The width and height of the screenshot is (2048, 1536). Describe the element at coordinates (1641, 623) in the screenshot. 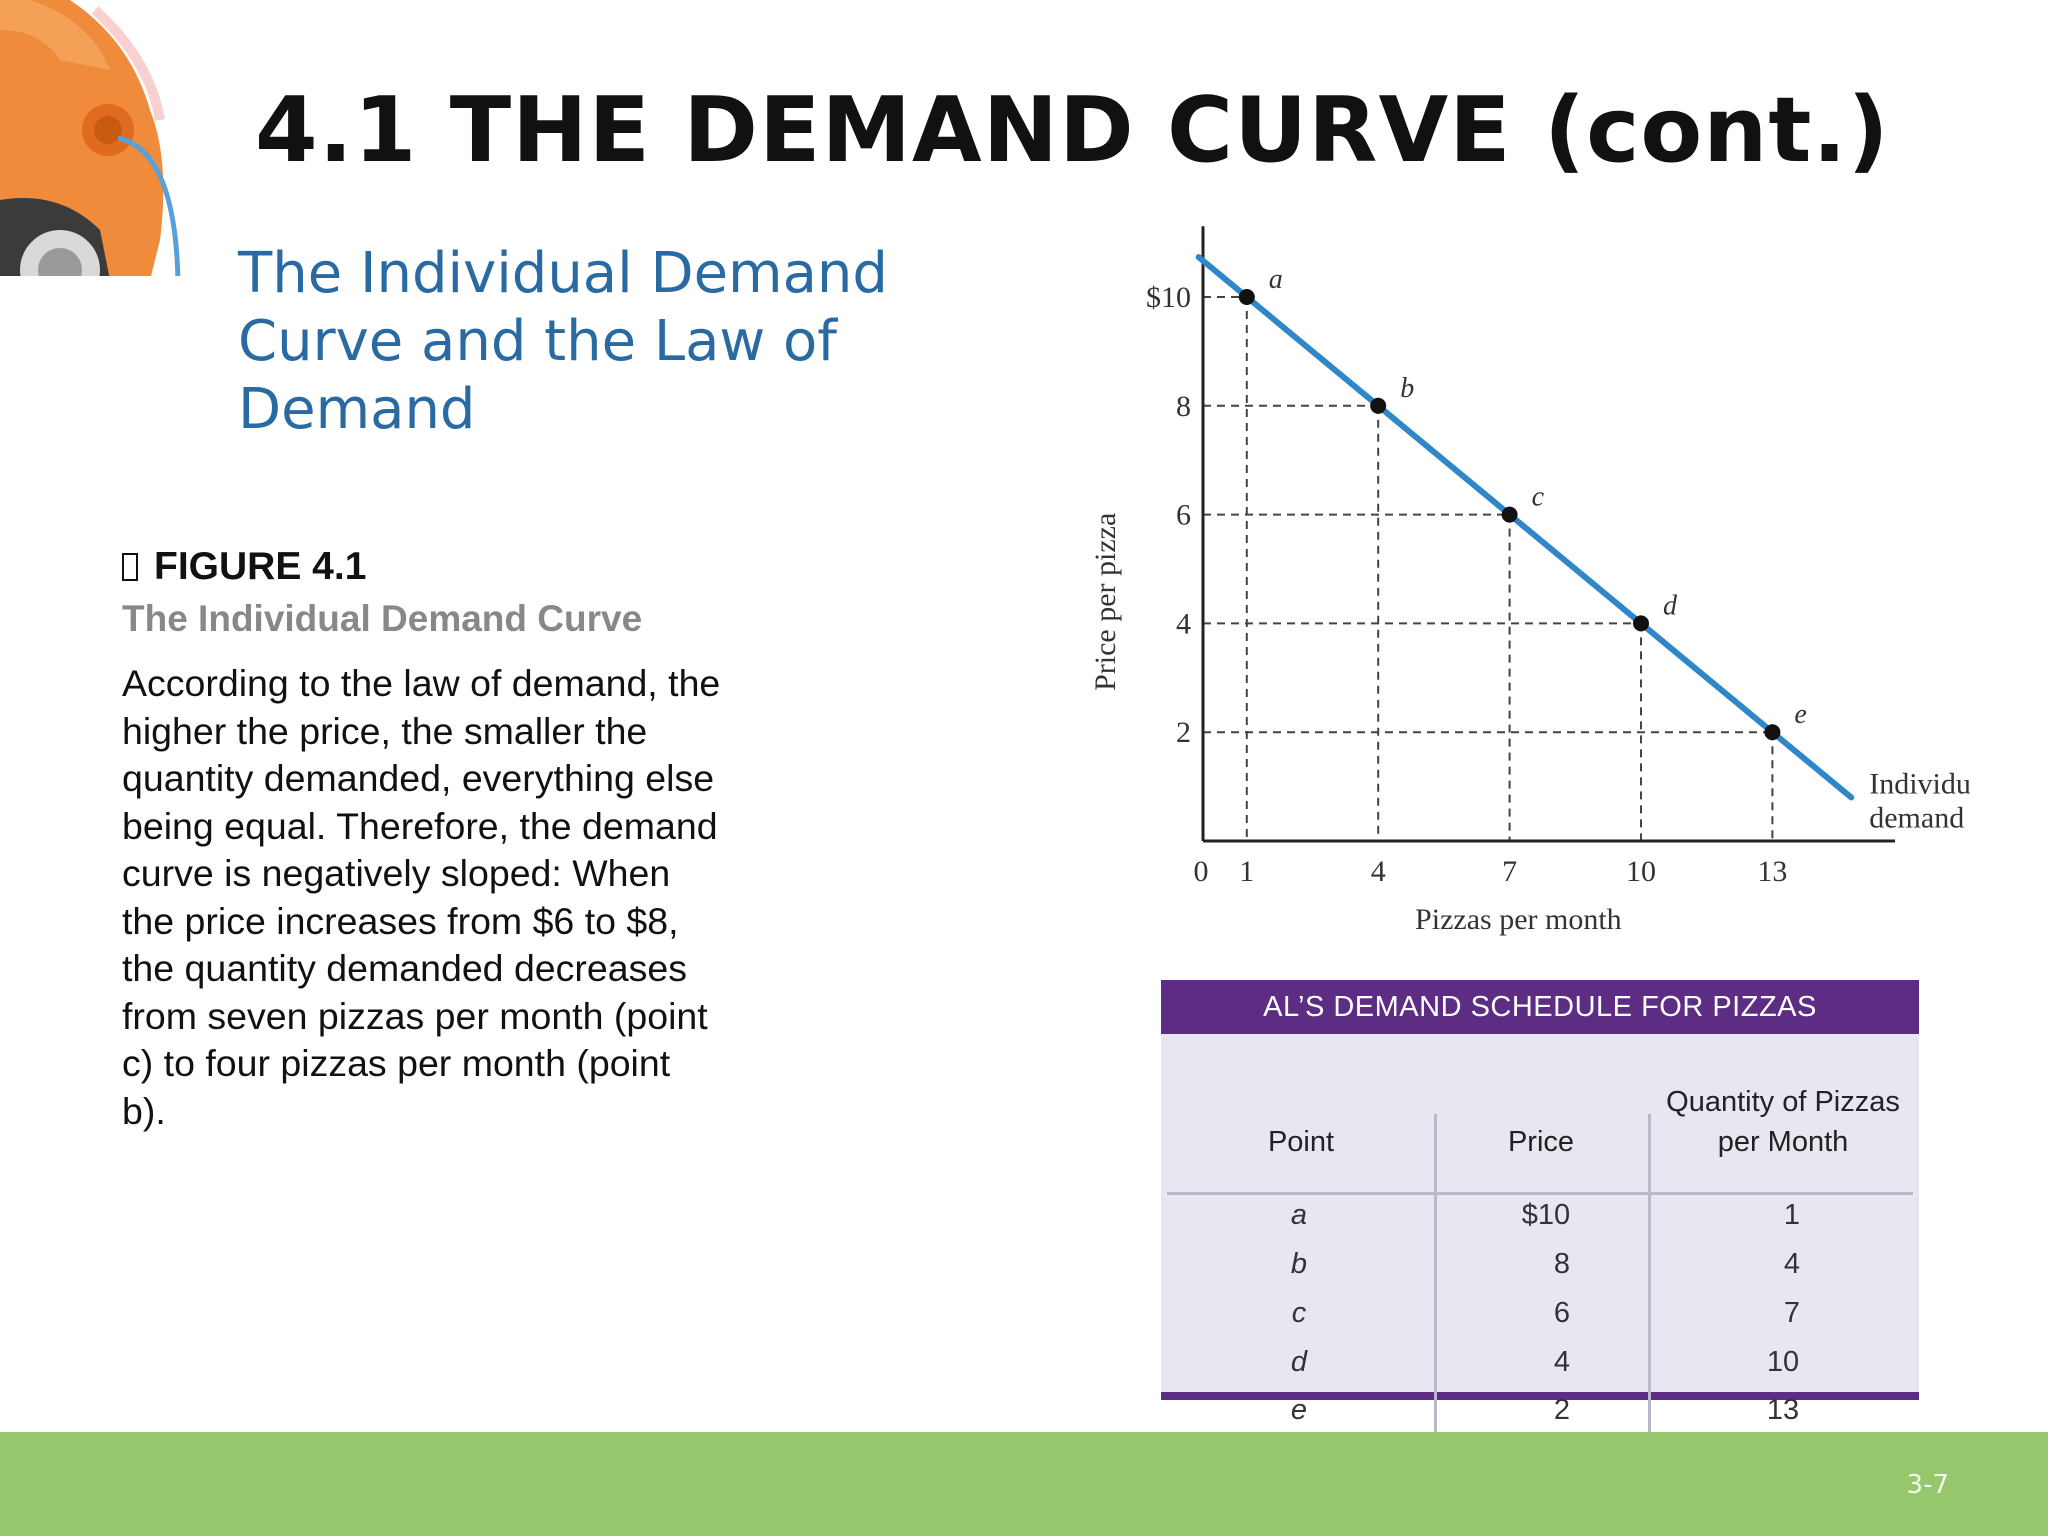

I see `data-point-d` at that location.